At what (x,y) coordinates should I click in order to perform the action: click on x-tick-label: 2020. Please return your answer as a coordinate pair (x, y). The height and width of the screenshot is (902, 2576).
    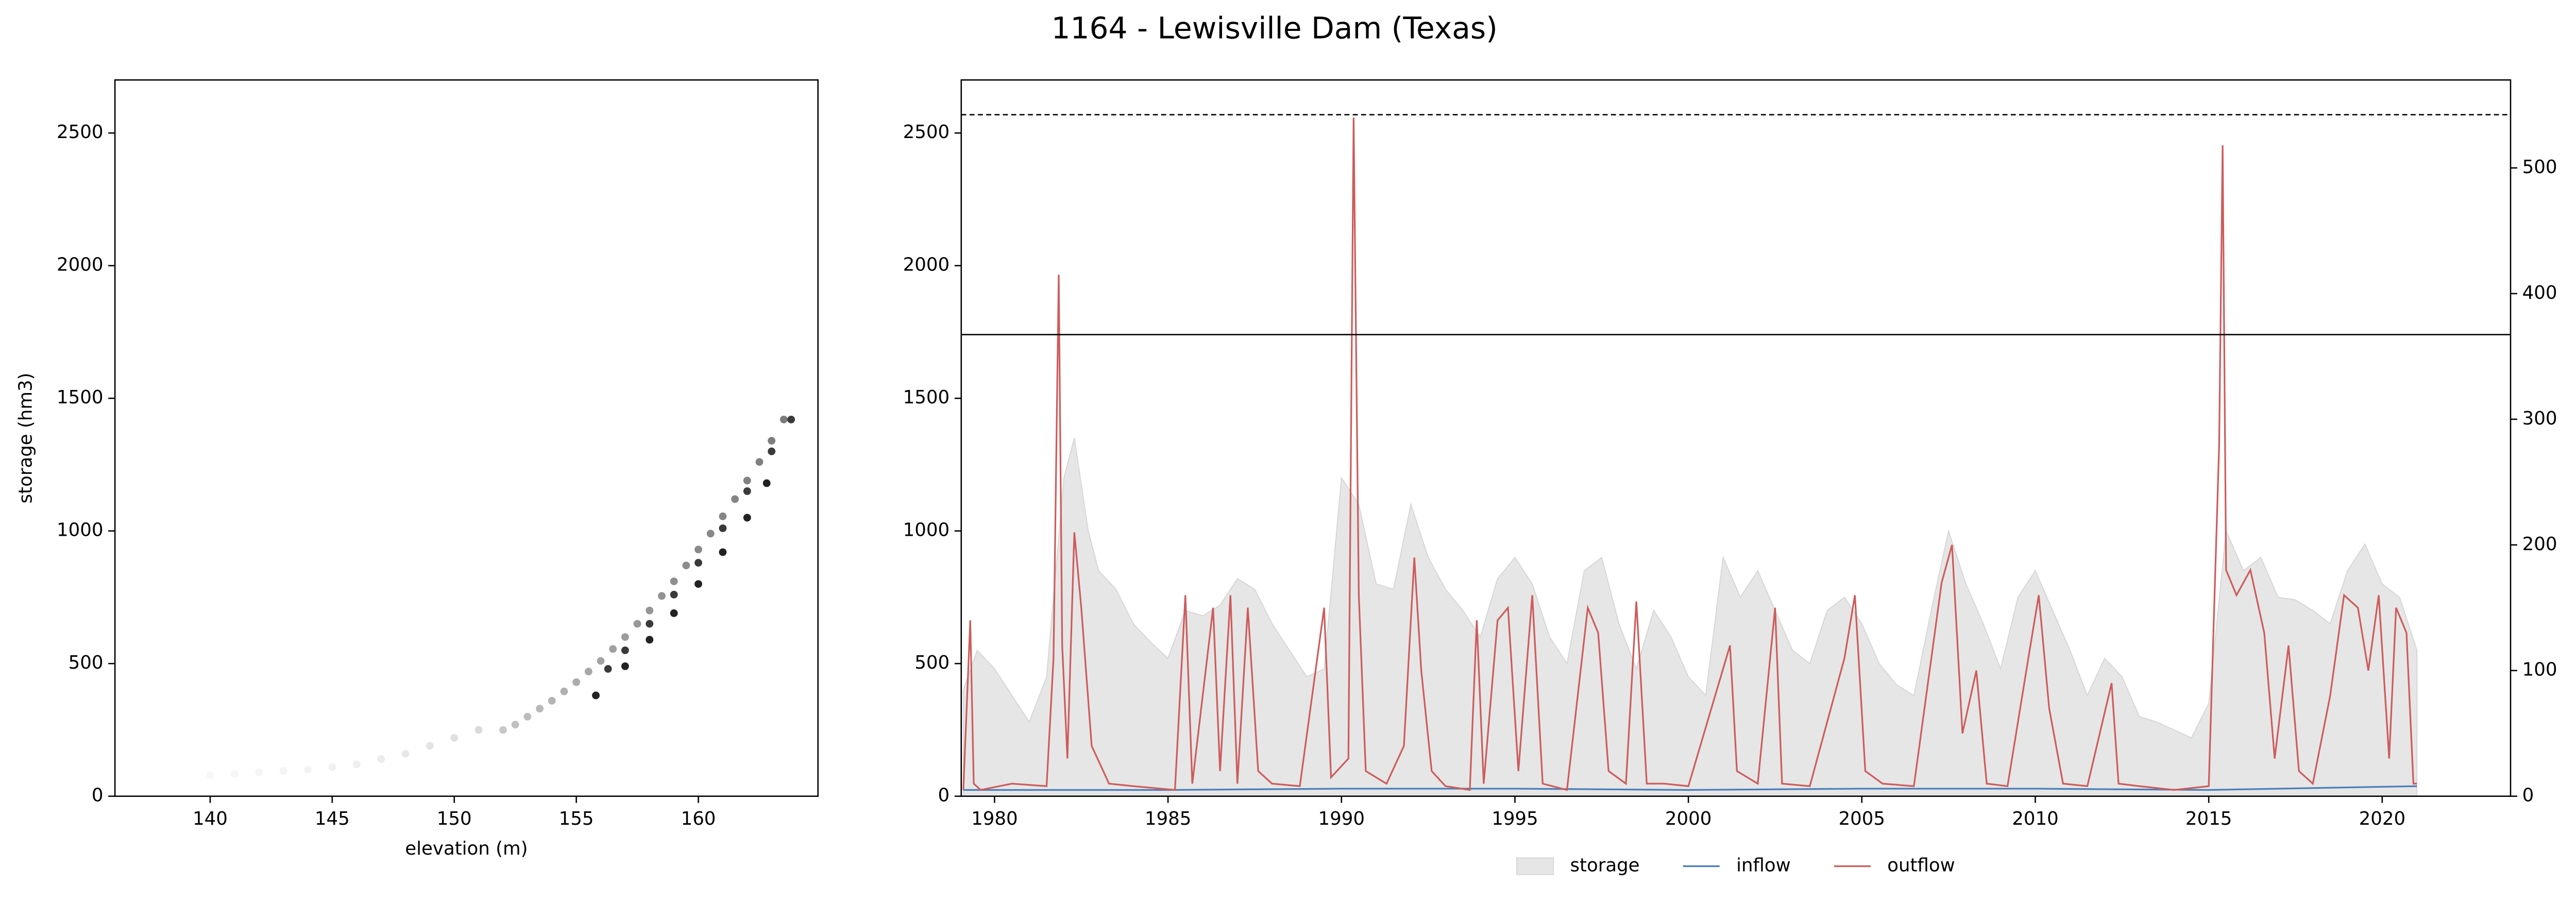
    Looking at the image, I should click on (2382, 818).